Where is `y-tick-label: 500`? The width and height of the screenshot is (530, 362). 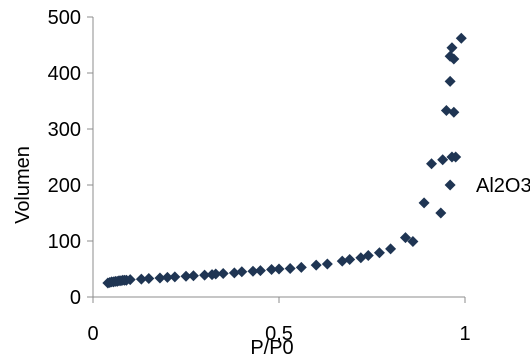
y-tick-label: 500 is located at coordinates (64, 18).